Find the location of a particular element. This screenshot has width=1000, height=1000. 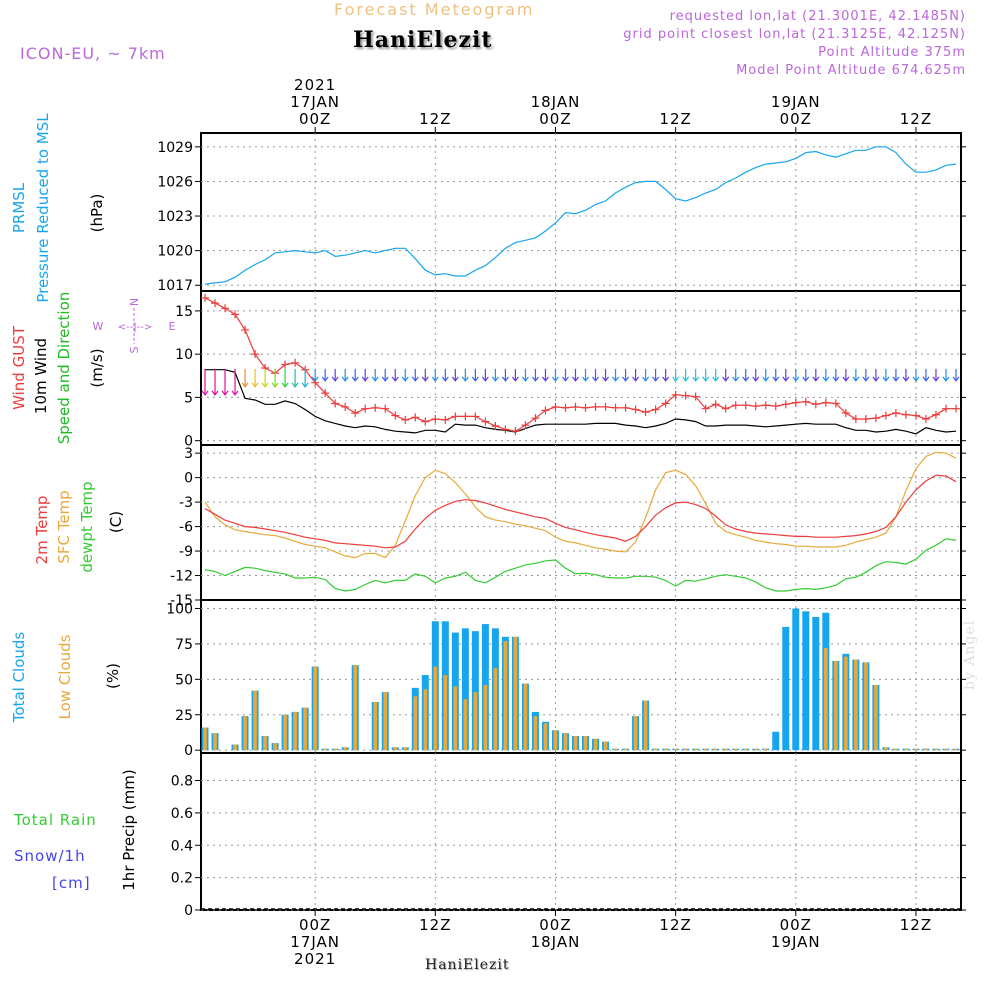

panel-frame-temp is located at coordinates (581, 522).